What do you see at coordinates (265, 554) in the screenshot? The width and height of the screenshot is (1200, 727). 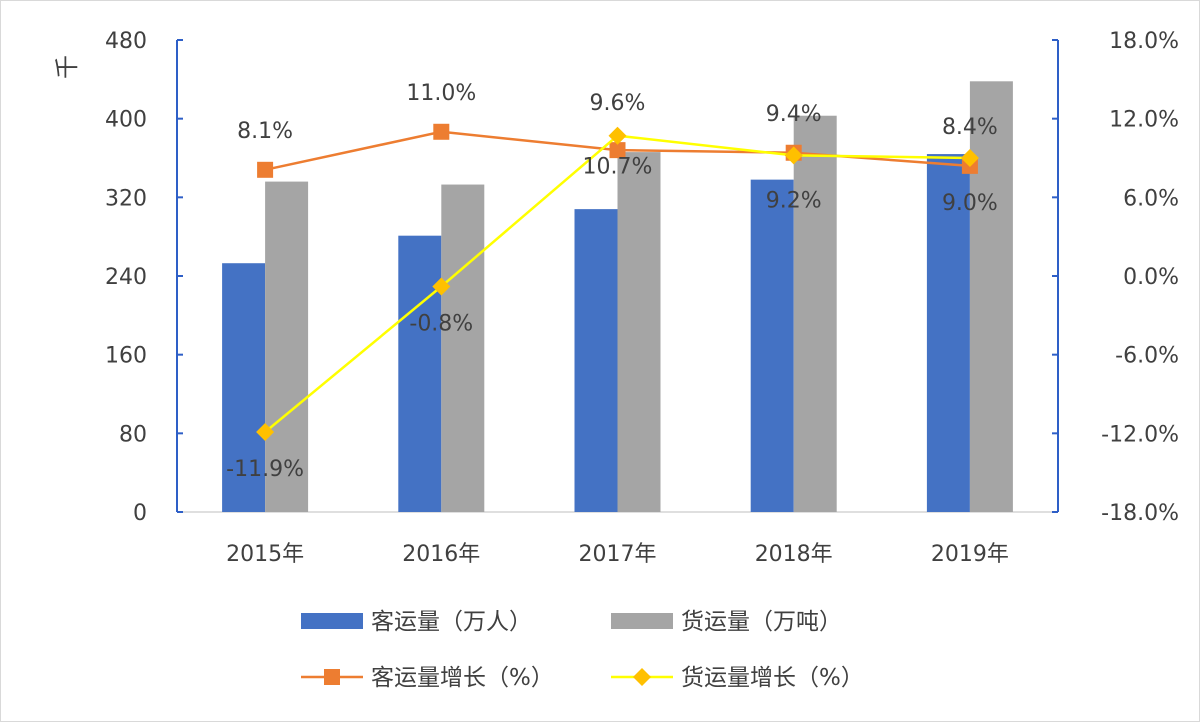 I see `x-tick-label: 2015年` at bounding box center [265, 554].